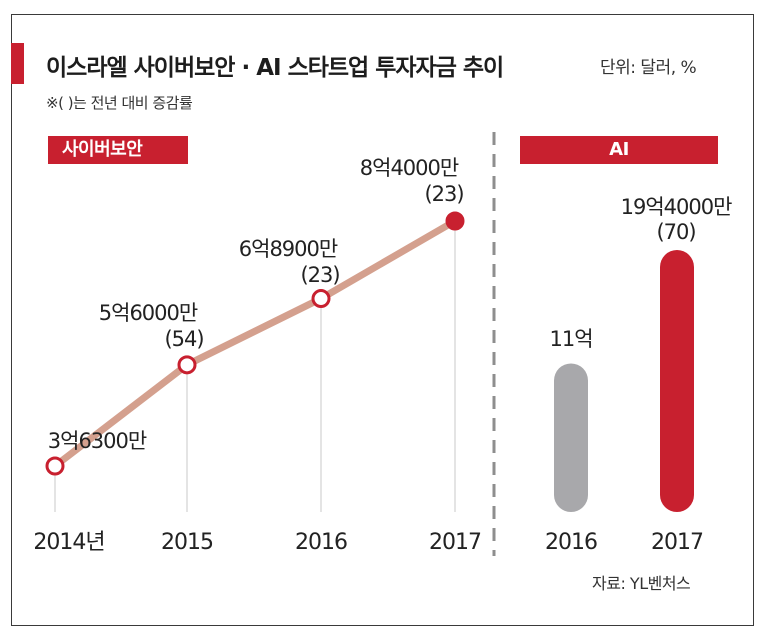 The image size is (767, 637). What do you see at coordinates (676, 207) in the screenshot?
I see `value-label: 19억4000만` at bounding box center [676, 207].